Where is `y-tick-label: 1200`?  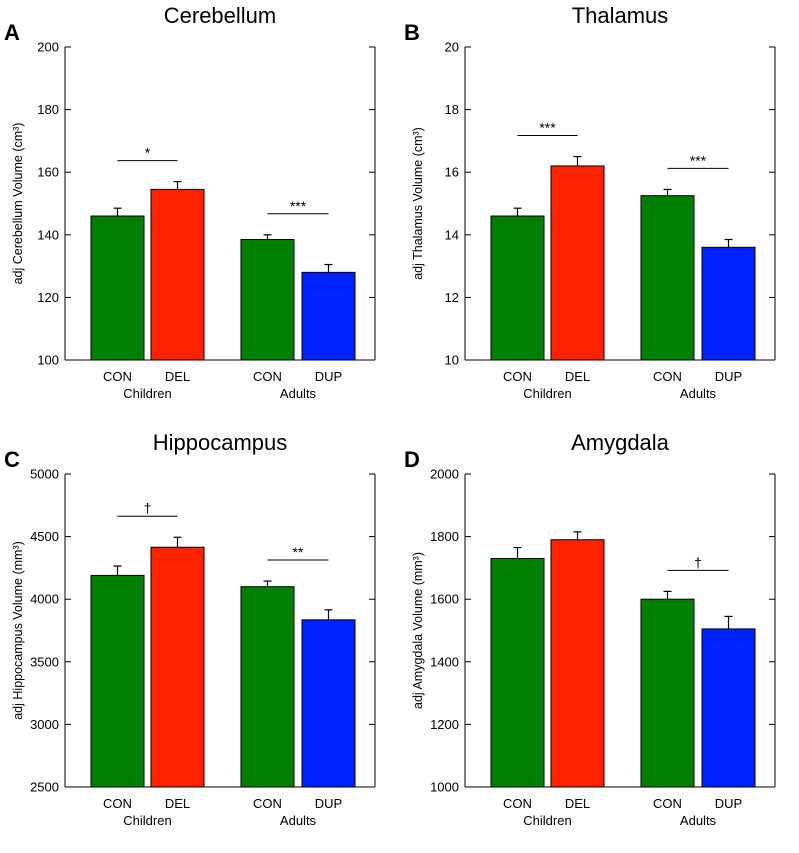
y-tick-label: 1200 is located at coordinates (444, 724).